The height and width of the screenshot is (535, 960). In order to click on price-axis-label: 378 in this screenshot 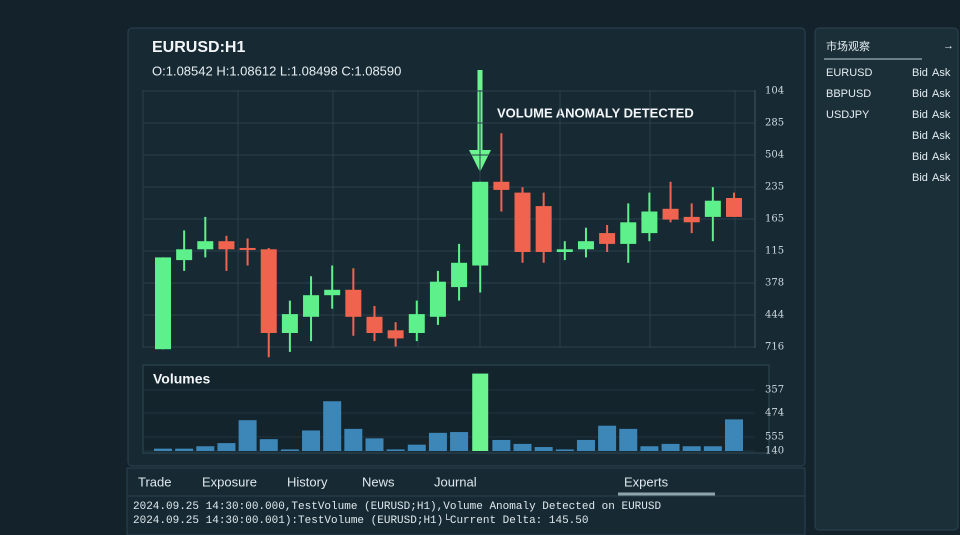, I will do `click(774, 283)`.